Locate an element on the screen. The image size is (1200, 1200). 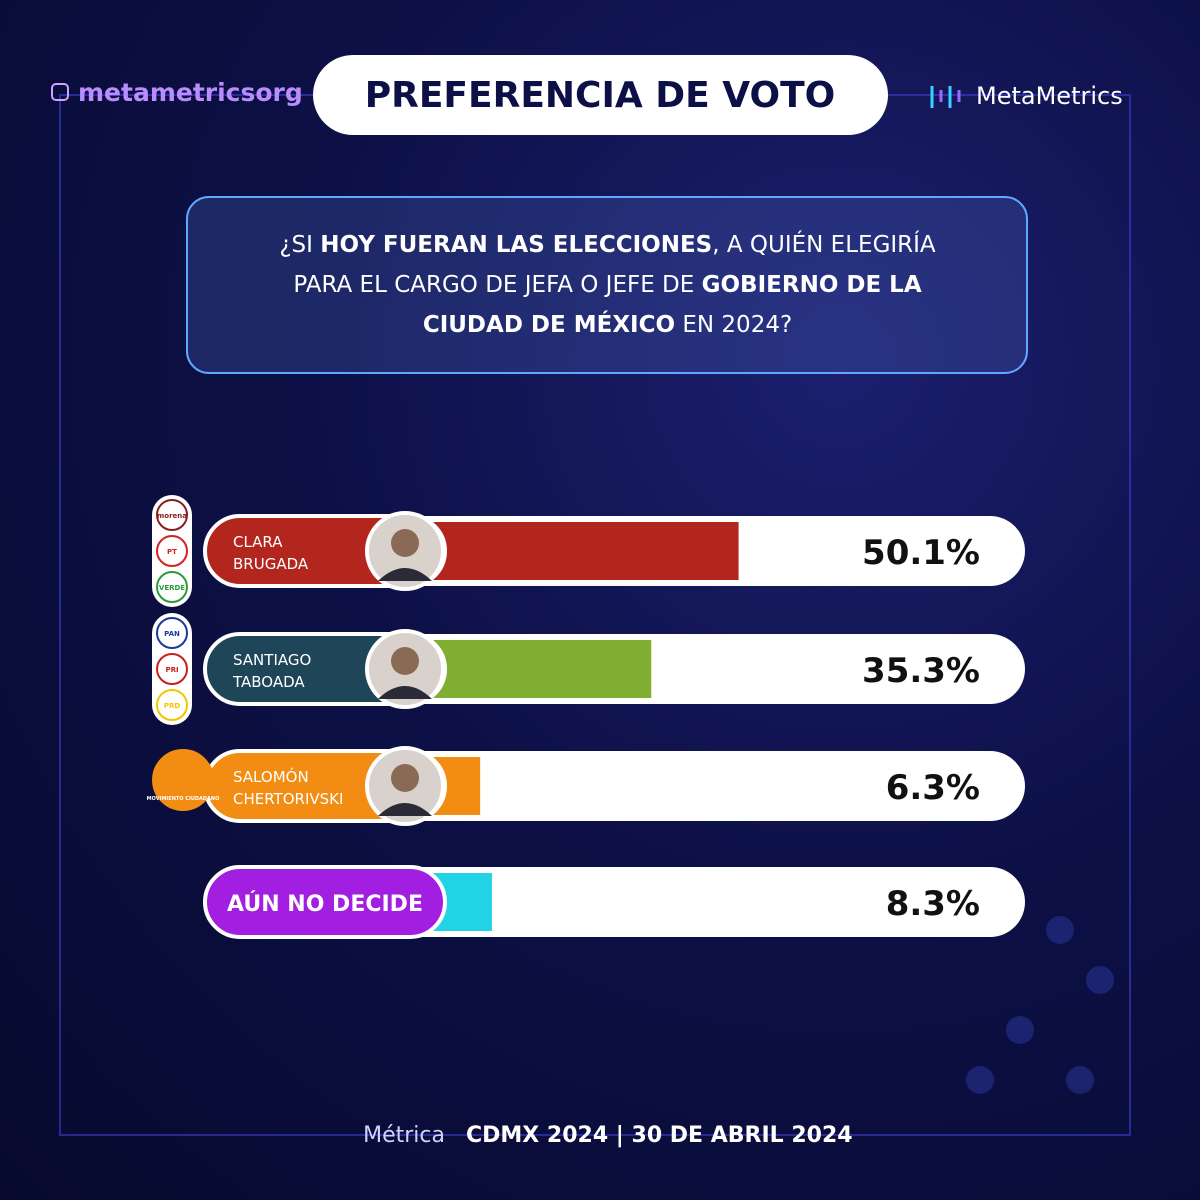
party-name: PRD is located at coordinates (172, 706).